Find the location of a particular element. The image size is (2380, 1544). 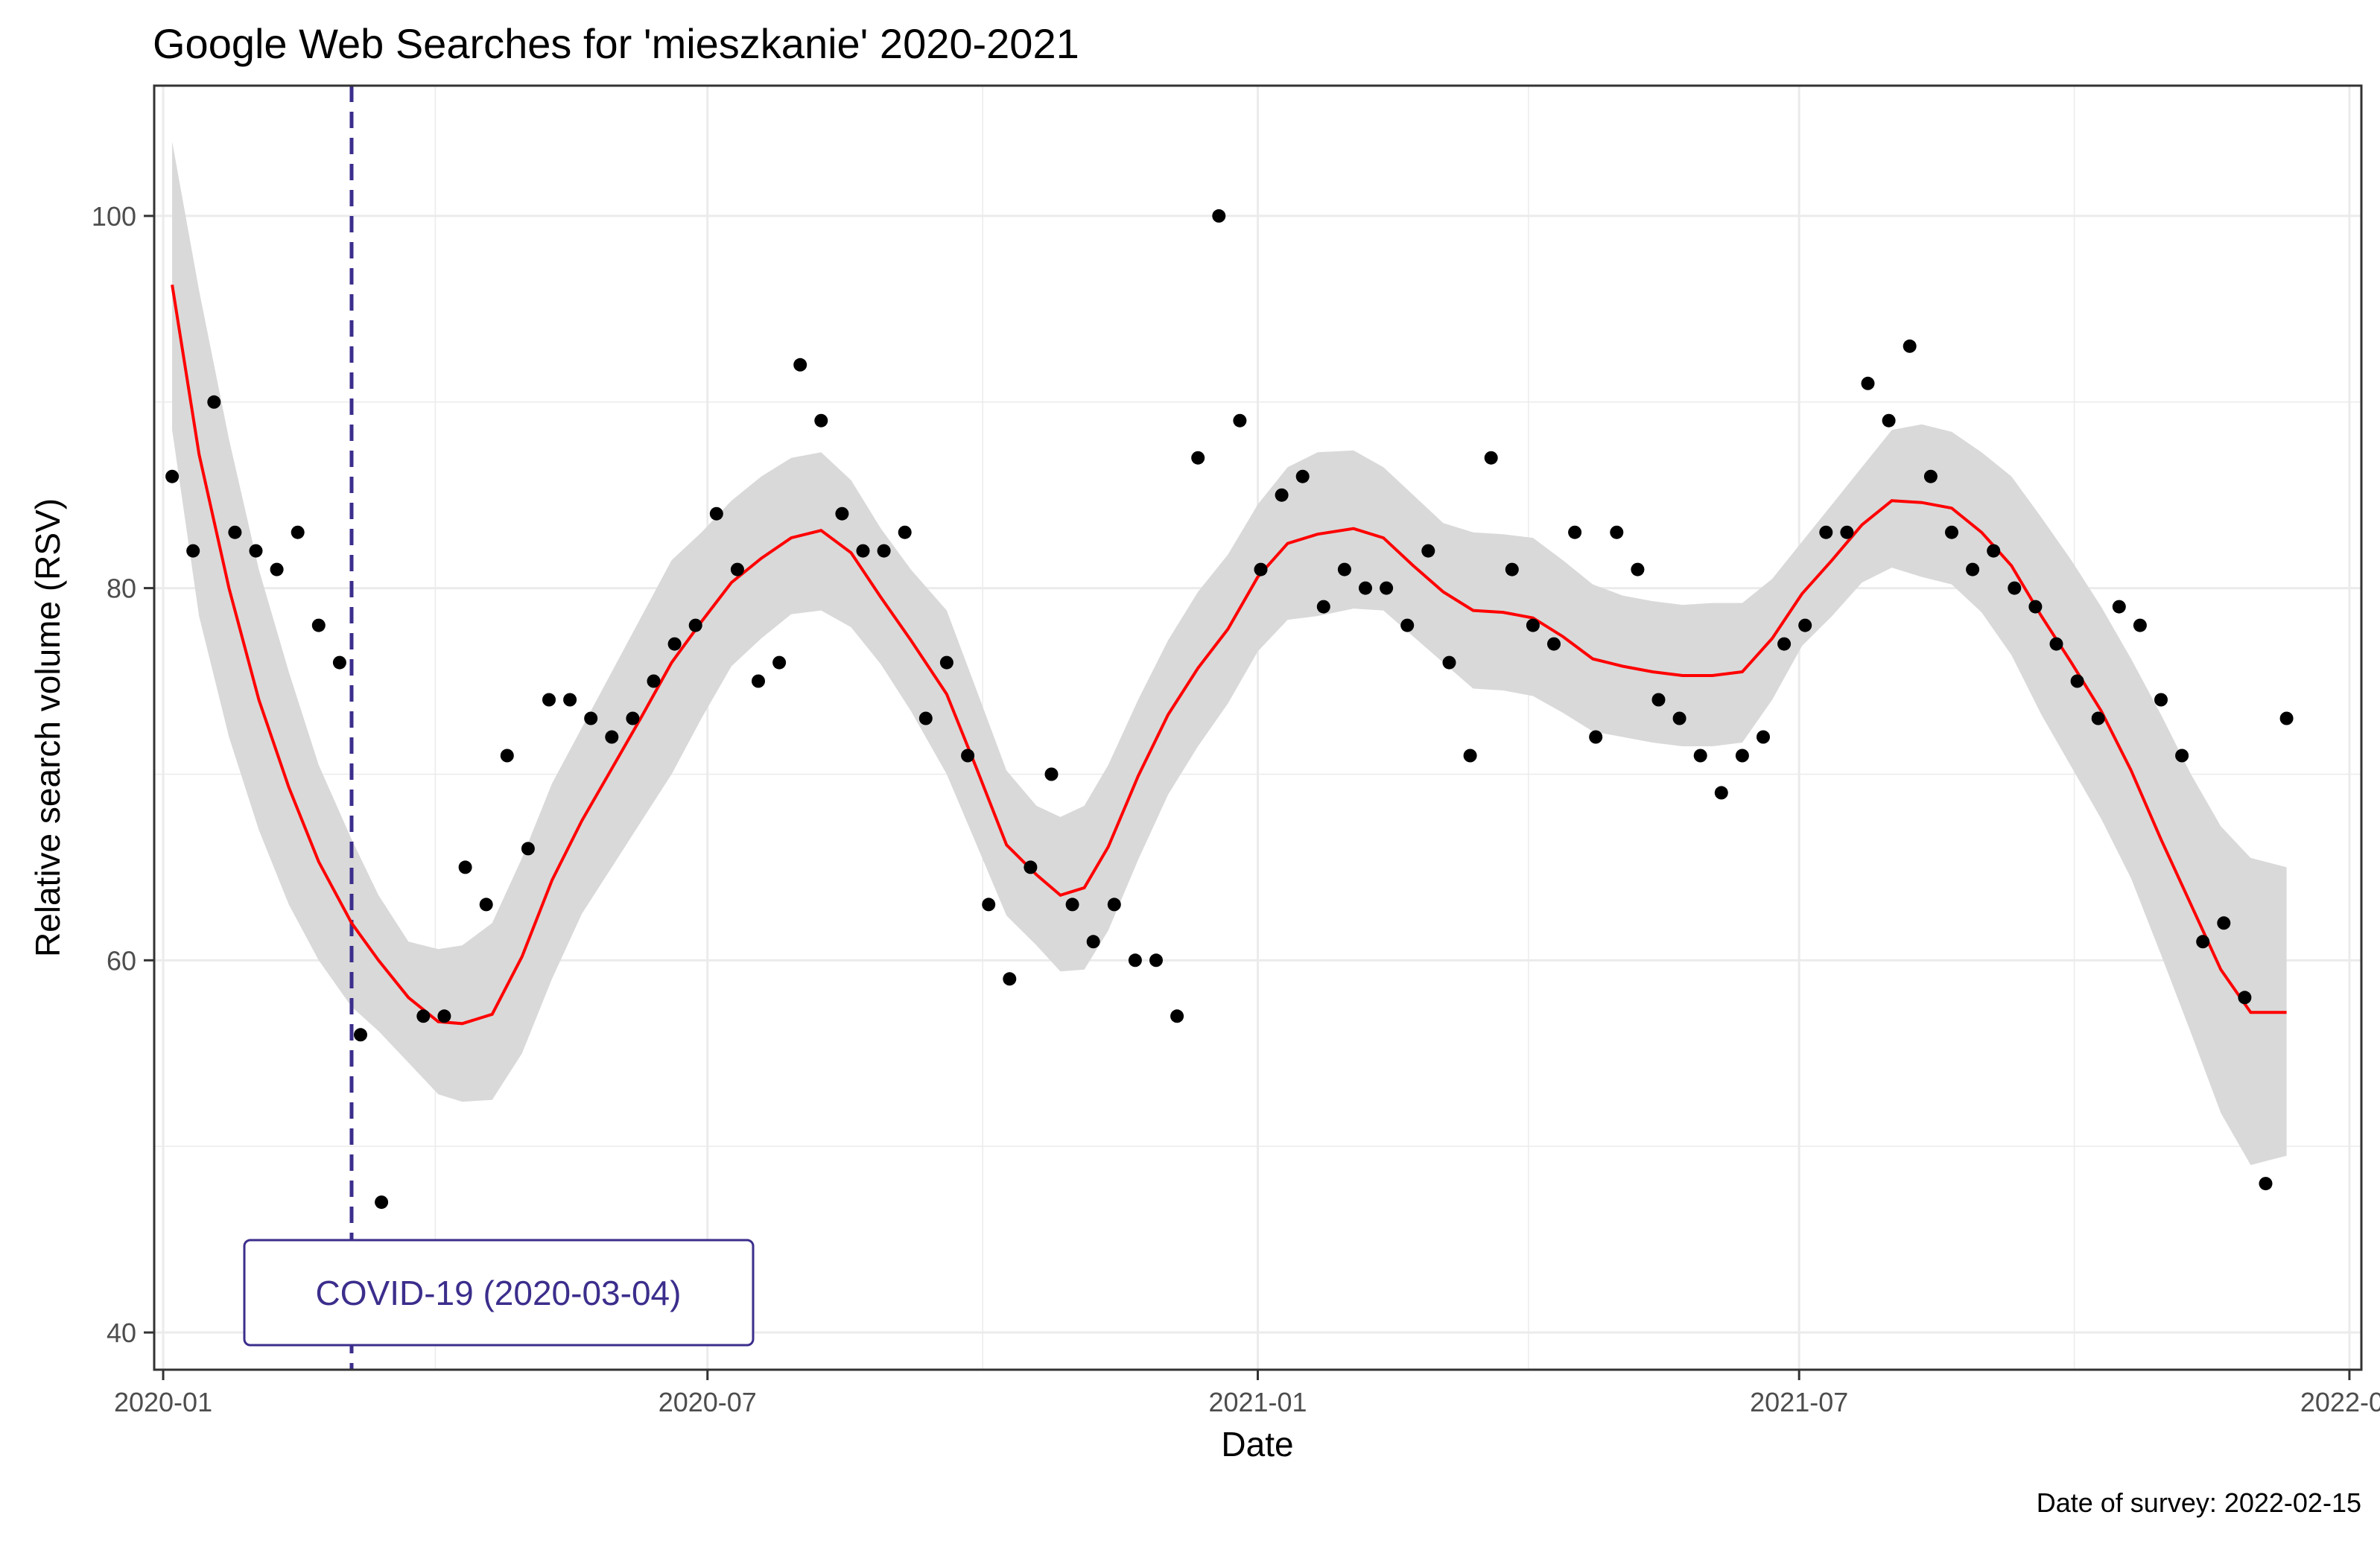

x-tick-label: 2020-07 is located at coordinates (708, 1402).